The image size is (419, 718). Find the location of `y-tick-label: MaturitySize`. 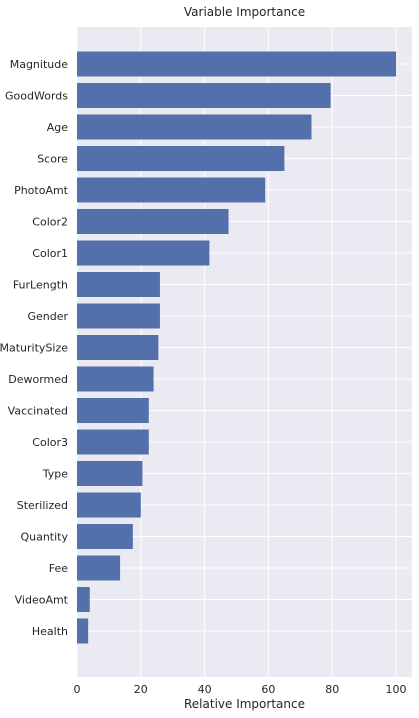

y-tick-label: MaturitySize is located at coordinates (34, 348).